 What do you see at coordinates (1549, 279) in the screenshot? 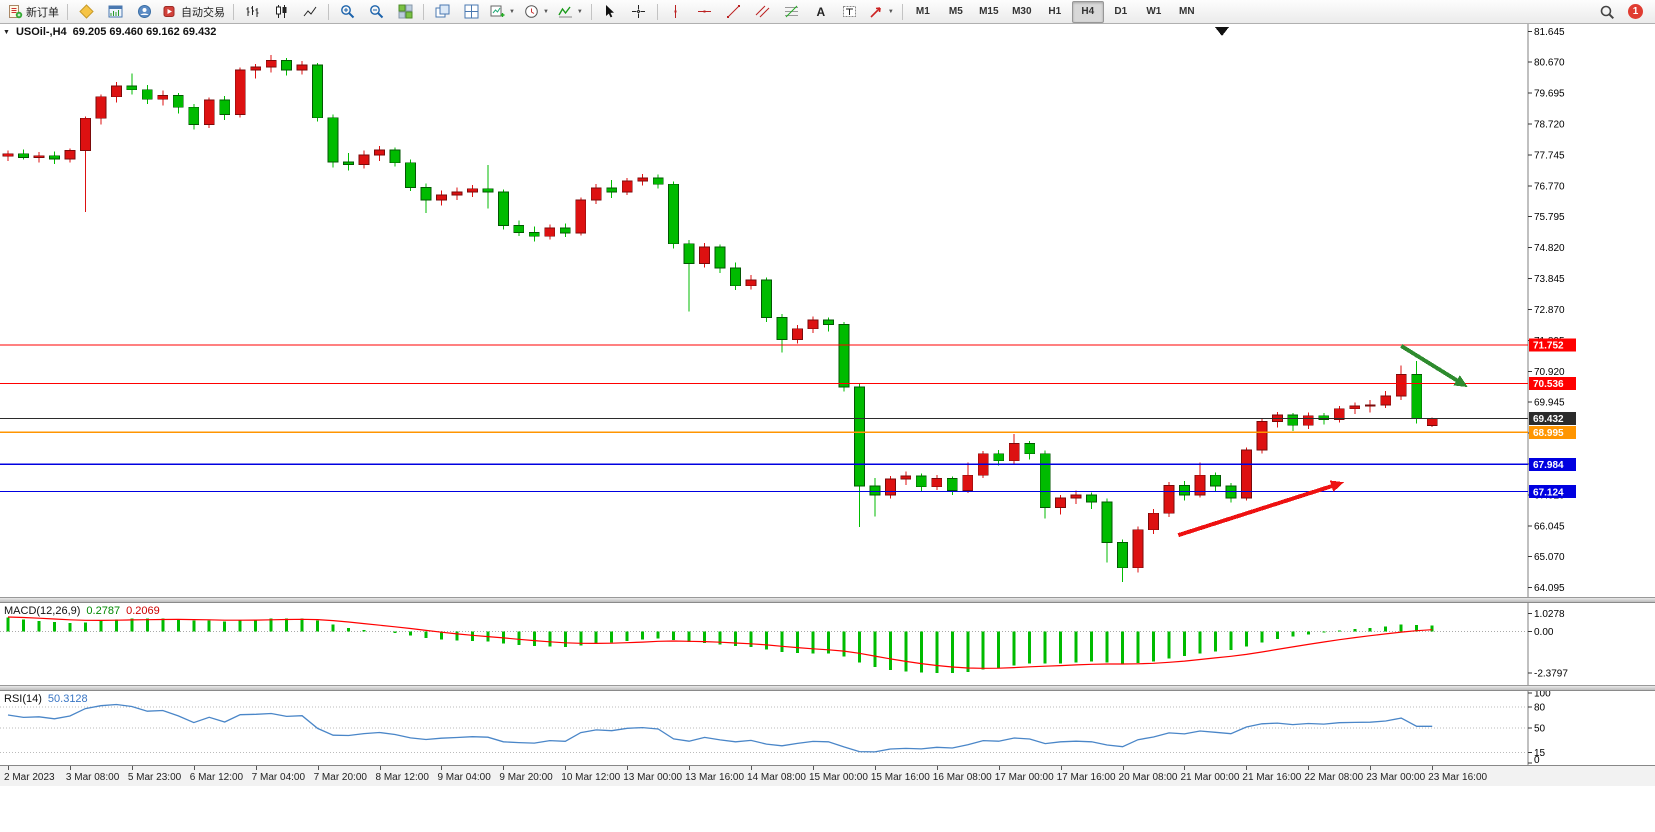
I see `svg-text: 73.845` at bounding box center [1549, 279].